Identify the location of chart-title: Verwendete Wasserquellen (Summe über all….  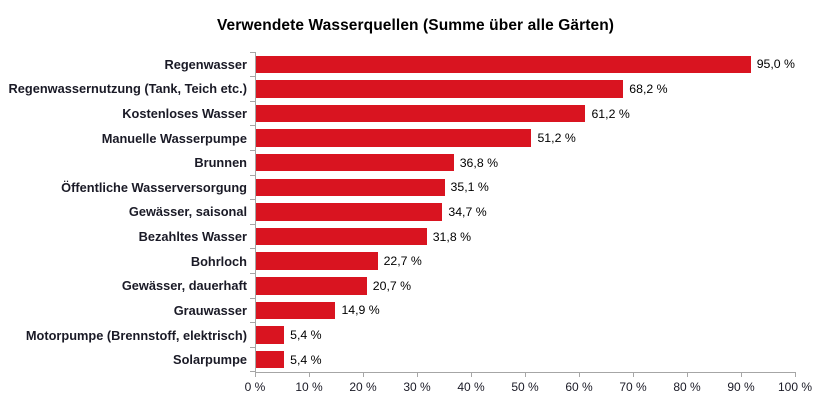
(415, 25).